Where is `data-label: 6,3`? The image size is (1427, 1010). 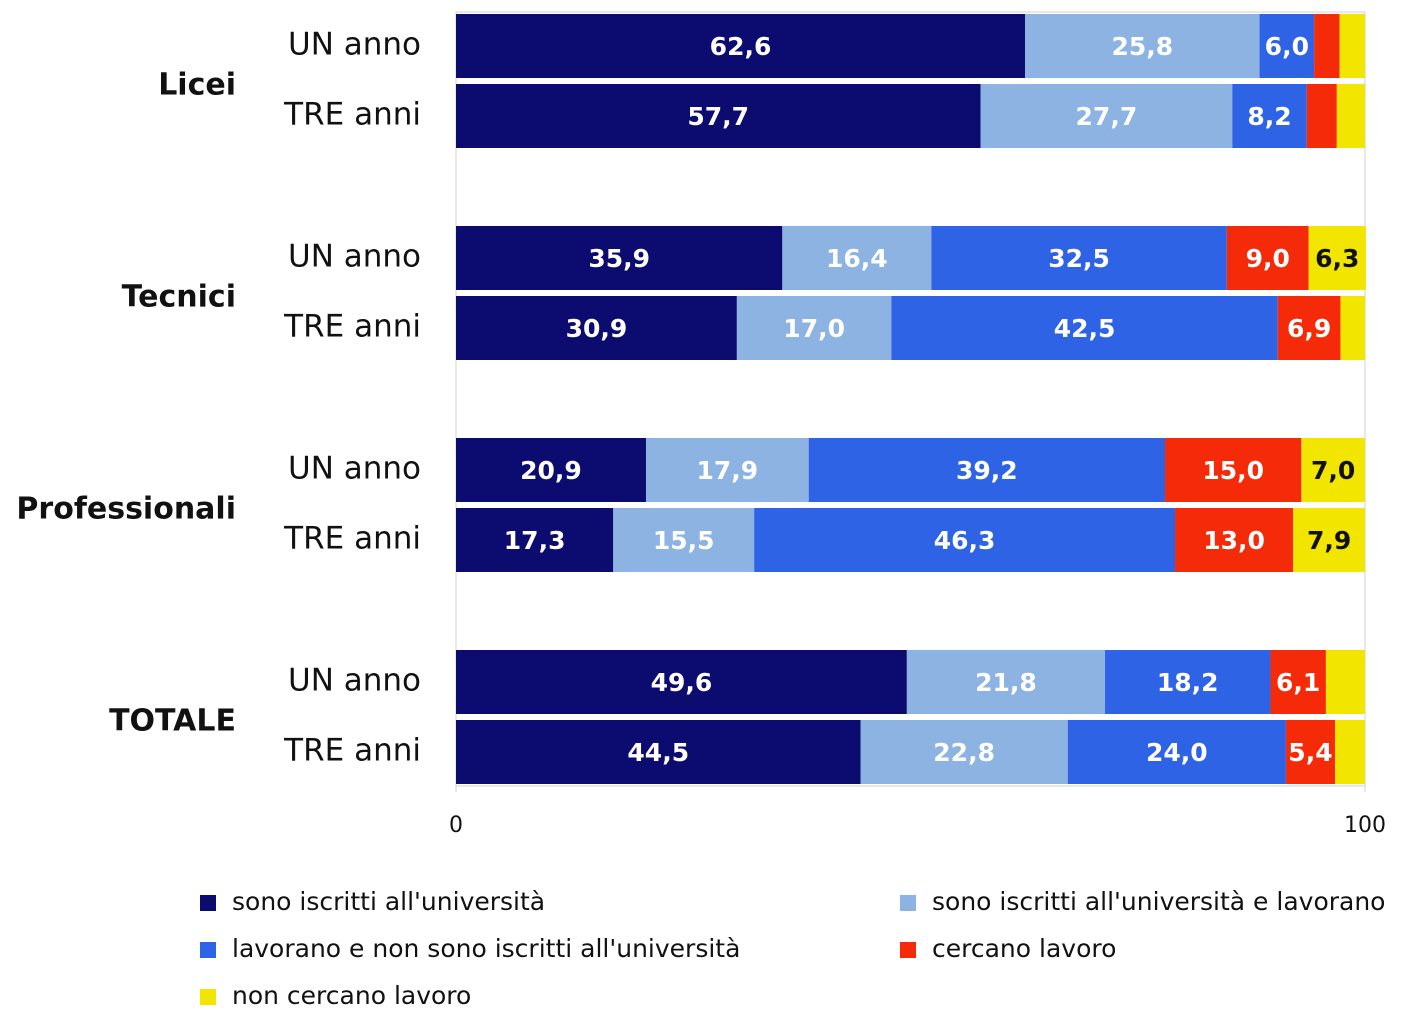
data-label: 6,3 is located at coordinates (1337, 258).